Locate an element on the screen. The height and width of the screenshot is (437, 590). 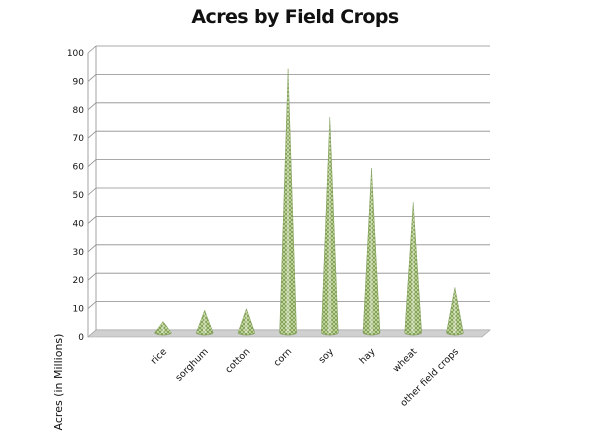
bar-wheat is located at coordinates (413, 269).